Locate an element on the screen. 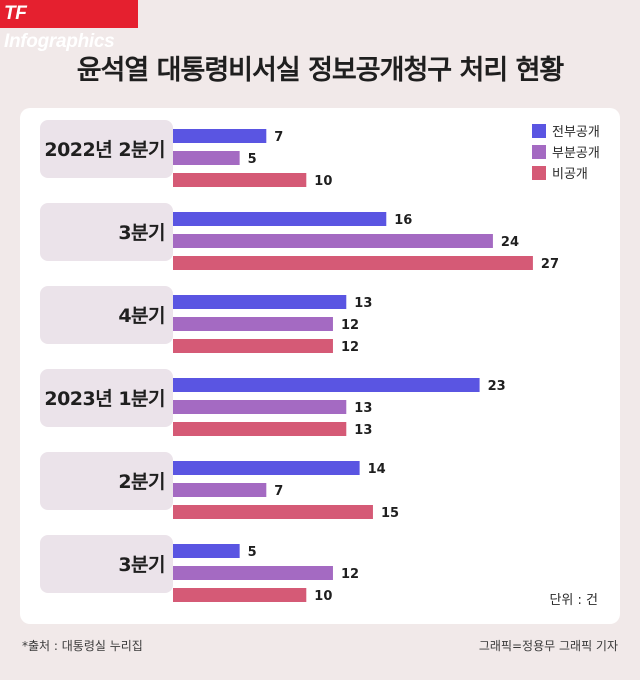 Image resolution: width=640 pixels, height=680 pixels. legend-swatch-partial is located at coordinates (539, 151).